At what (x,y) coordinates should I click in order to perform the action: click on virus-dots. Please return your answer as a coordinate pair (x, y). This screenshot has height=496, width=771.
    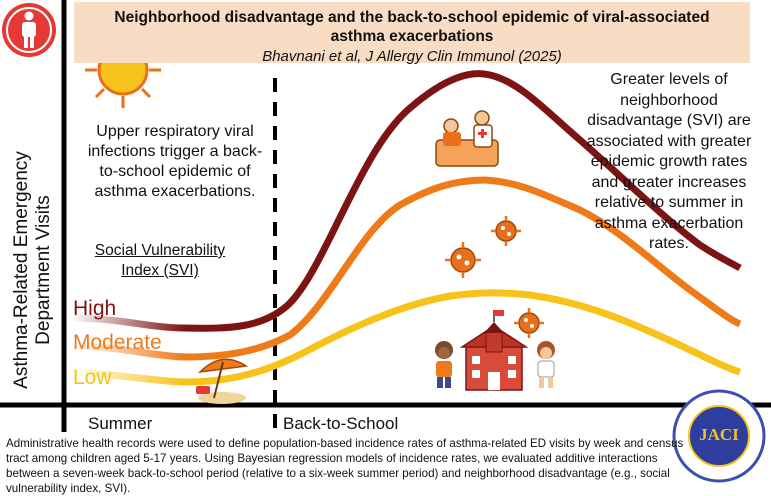
    Looking at the image, I should click on (495, 277).